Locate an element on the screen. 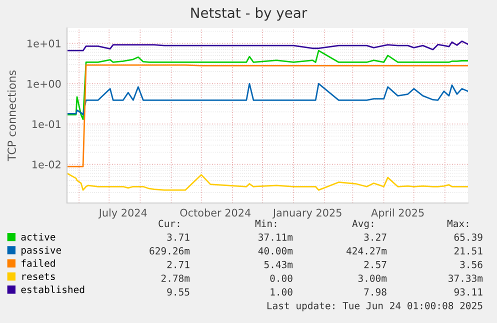  text: 2.57 is located at coordinates (375, 264).